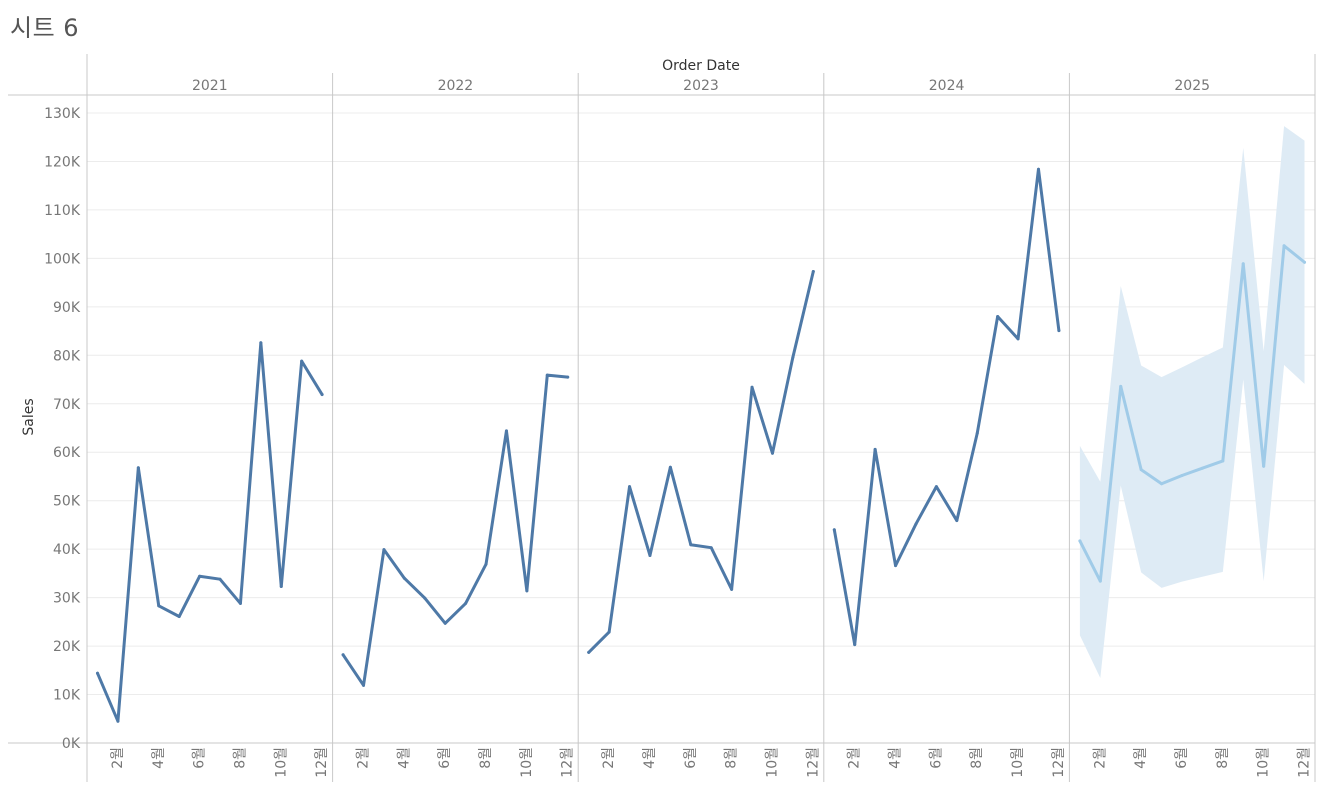  I want to click on y-tick-label: 80K, so click(67, 356).